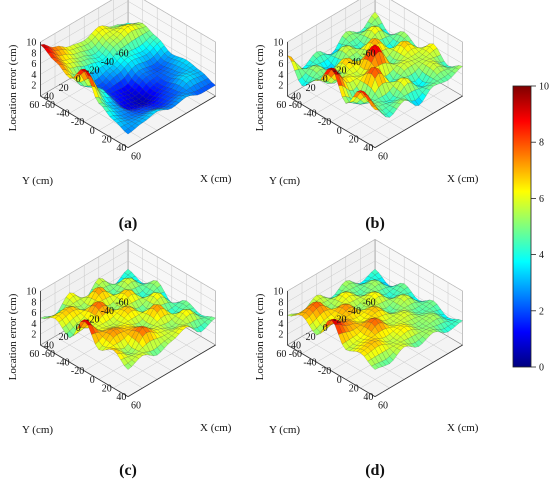  Describe the element at coordinates (544, 87) in the screenshot. I see `colorbar-tick-label: 10` at that location.